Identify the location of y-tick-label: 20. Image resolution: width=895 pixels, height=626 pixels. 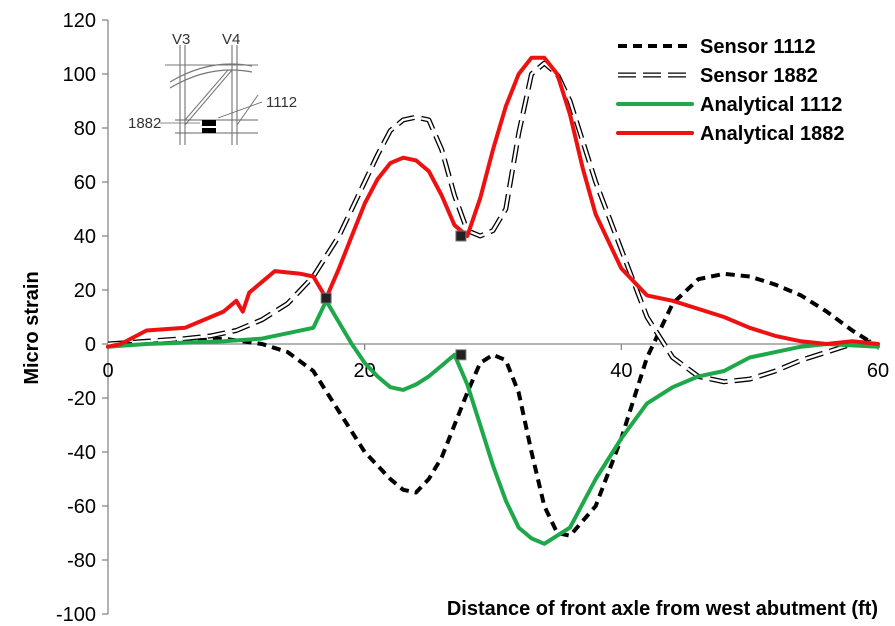
(85, 291).